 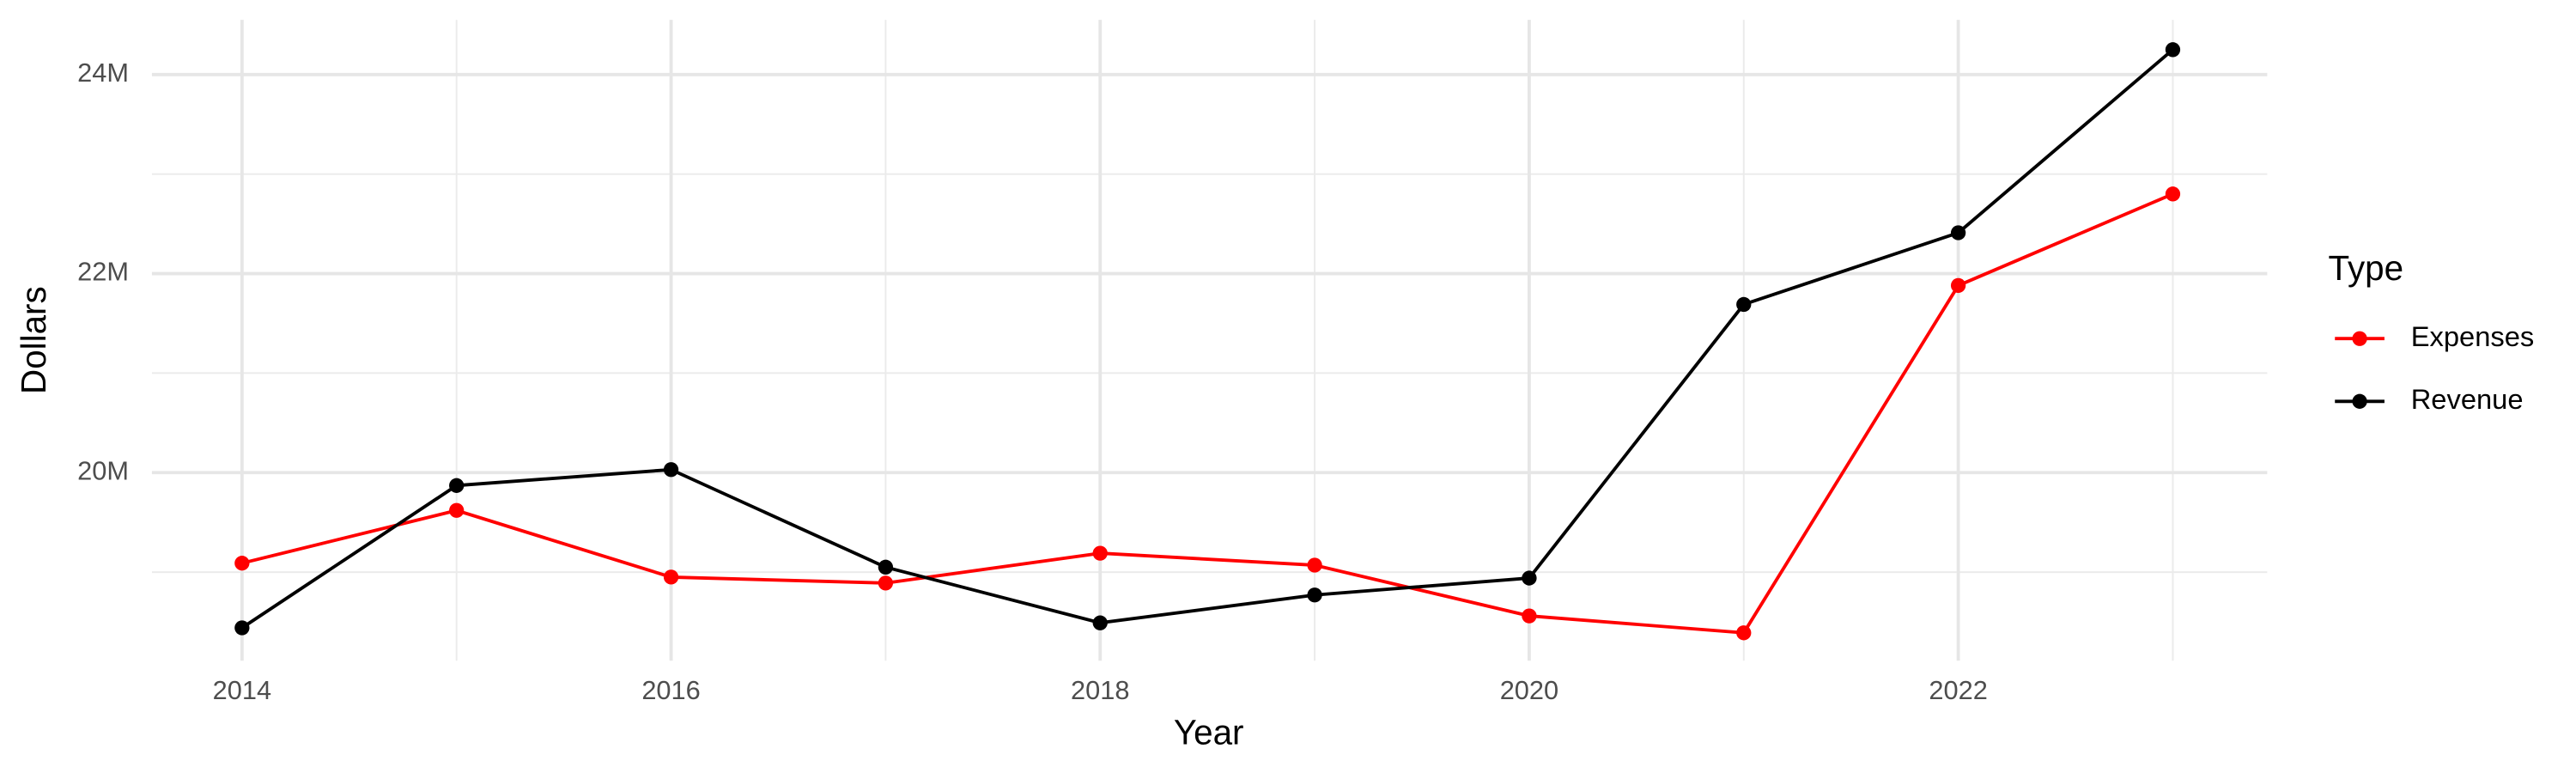 What do you see at coordinates (103, 73) in the screenshot?
I see `y-tick-label: 24M` at bounding box center [103, 73].